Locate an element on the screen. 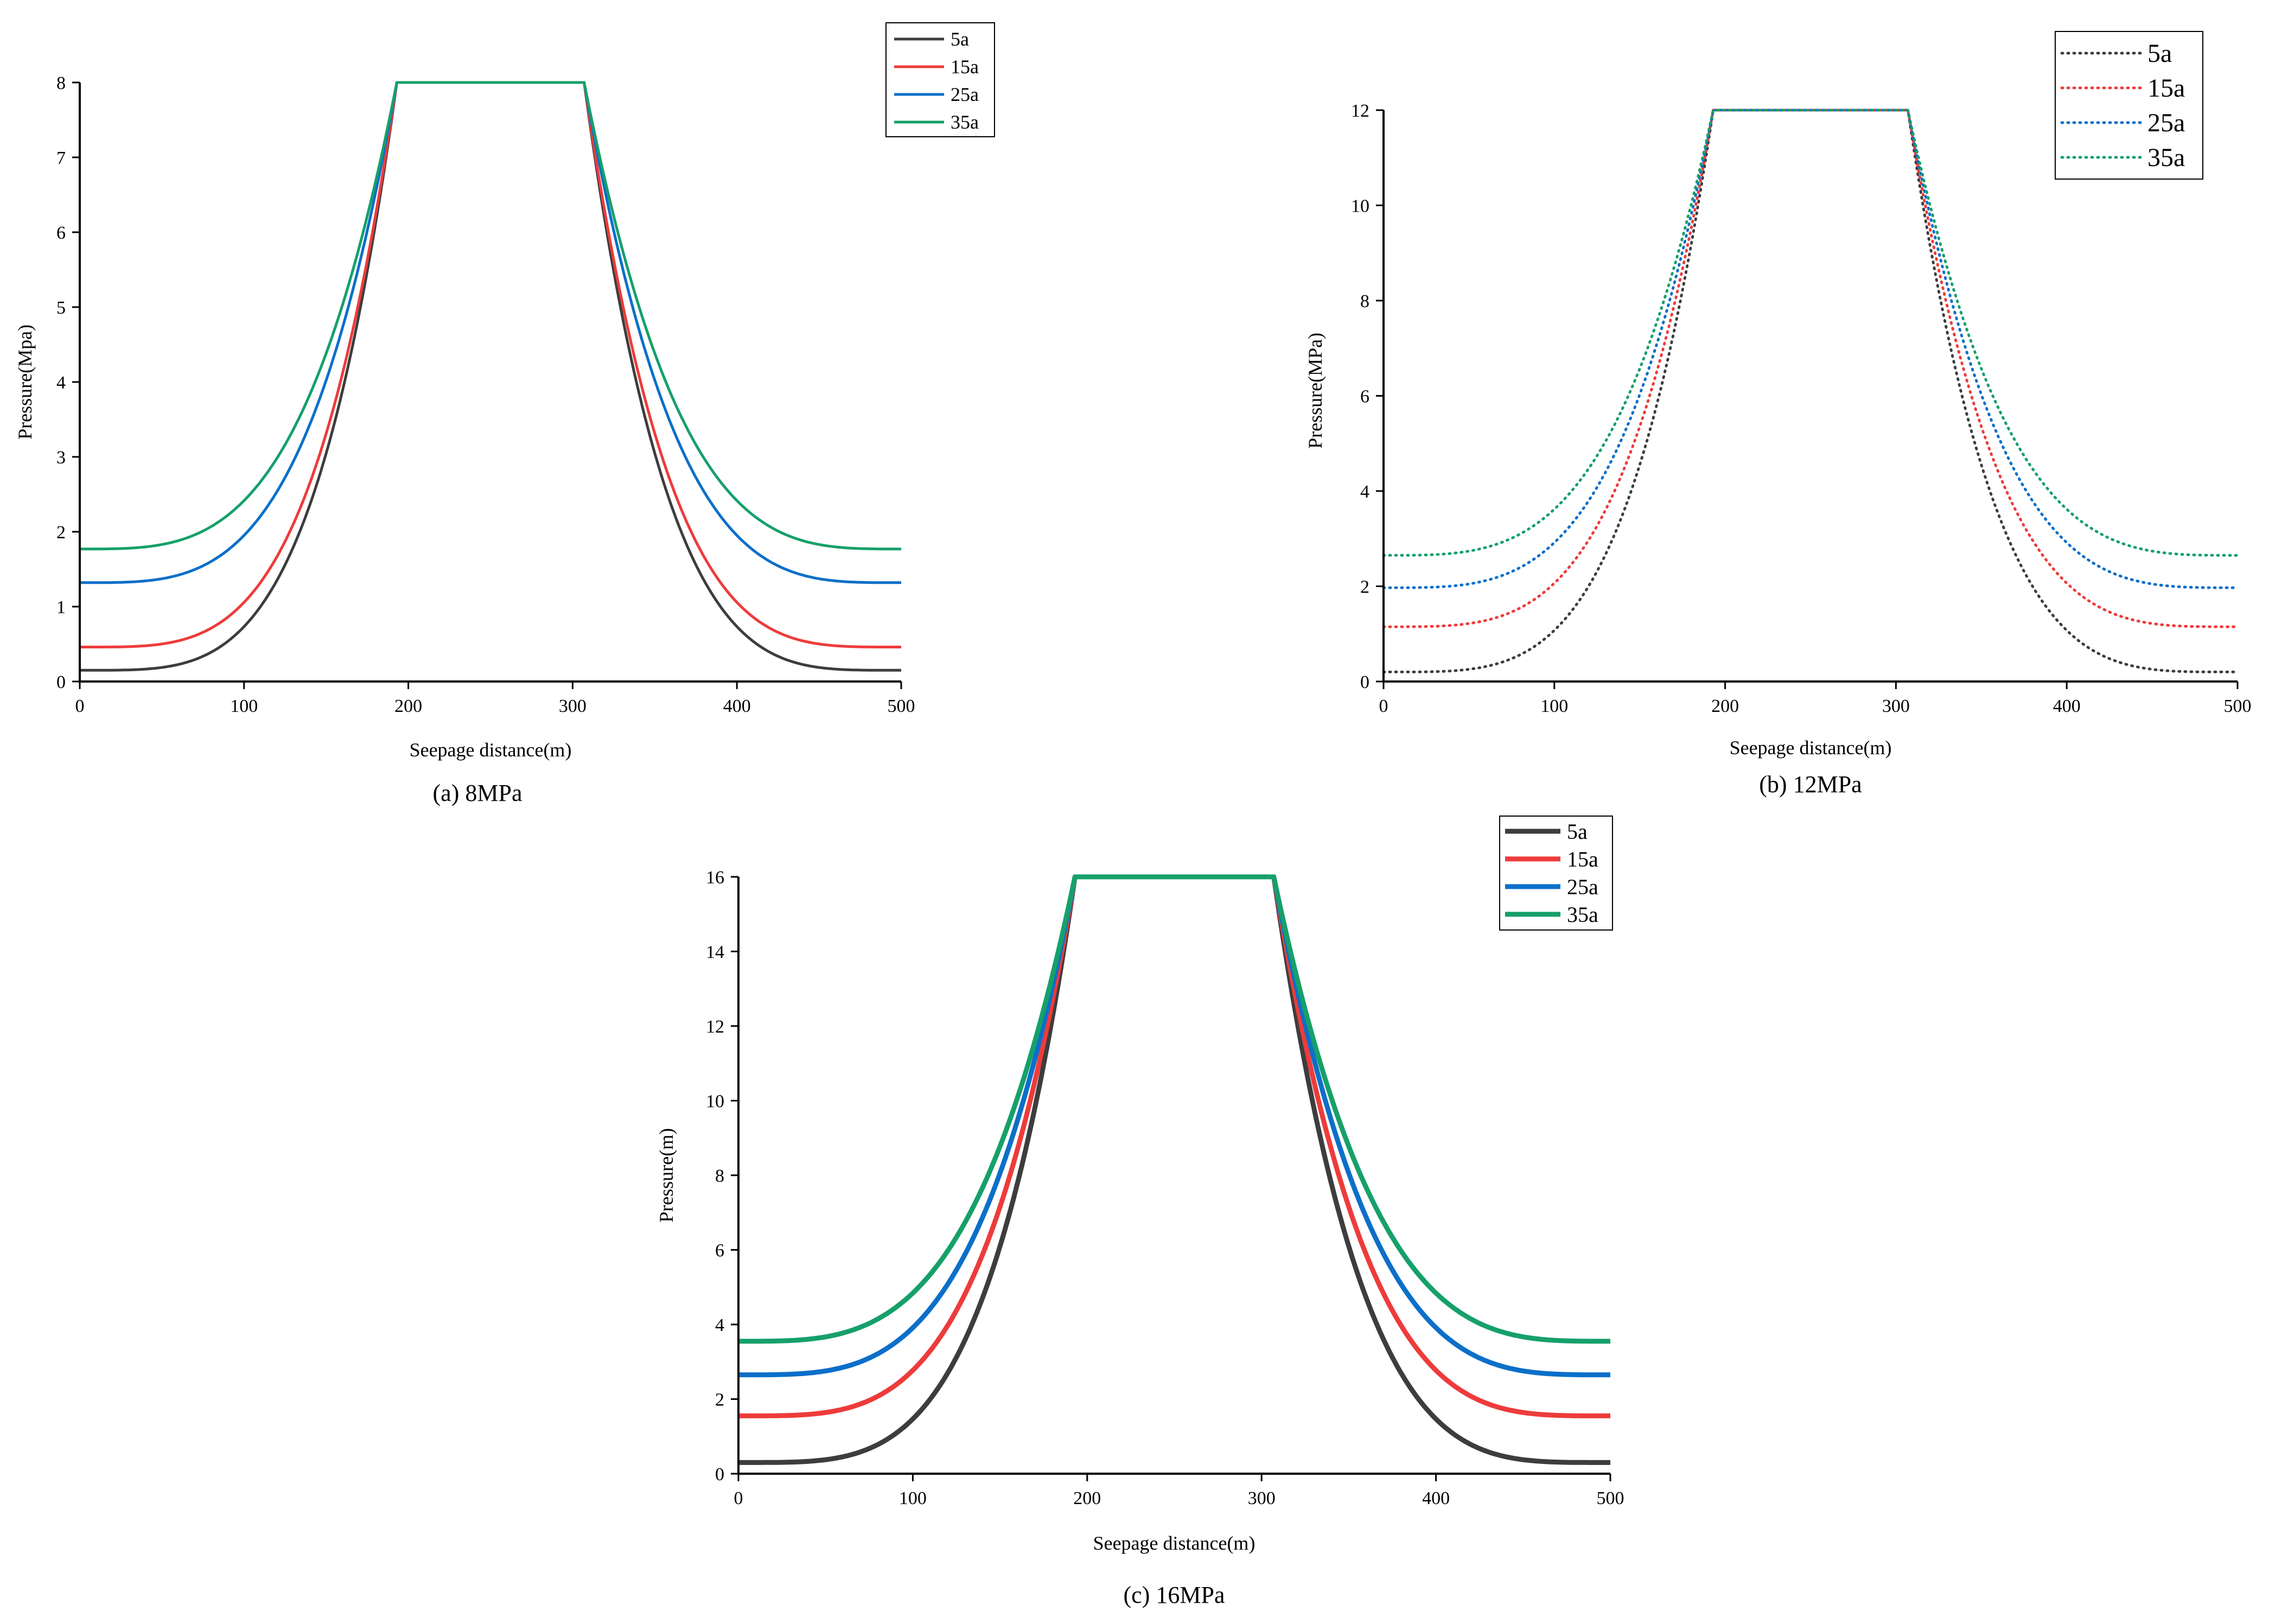 Image resolution: width=2269 pixels, height=1624 pixels. panel-b-y-tick-label: 10 is located at coordinates (1360, 206).